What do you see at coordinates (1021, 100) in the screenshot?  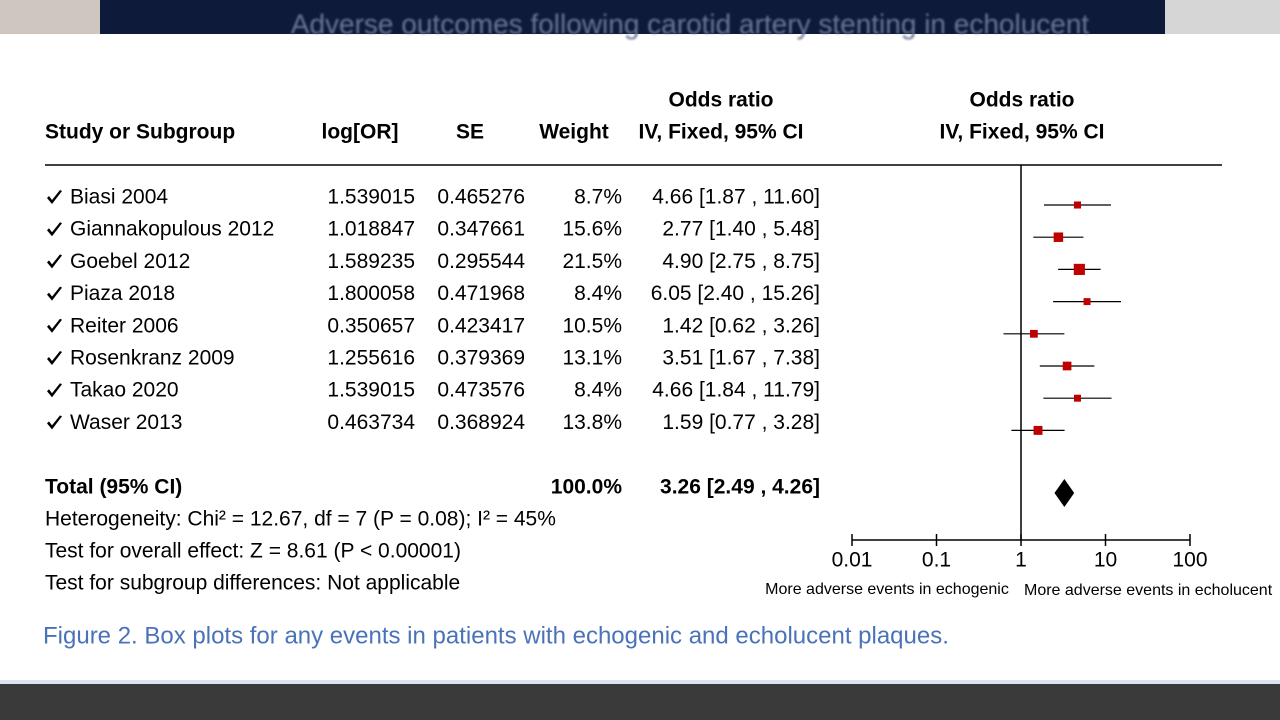 I see `plot-header: Odds ratio` at bounding box center [1021, 100].